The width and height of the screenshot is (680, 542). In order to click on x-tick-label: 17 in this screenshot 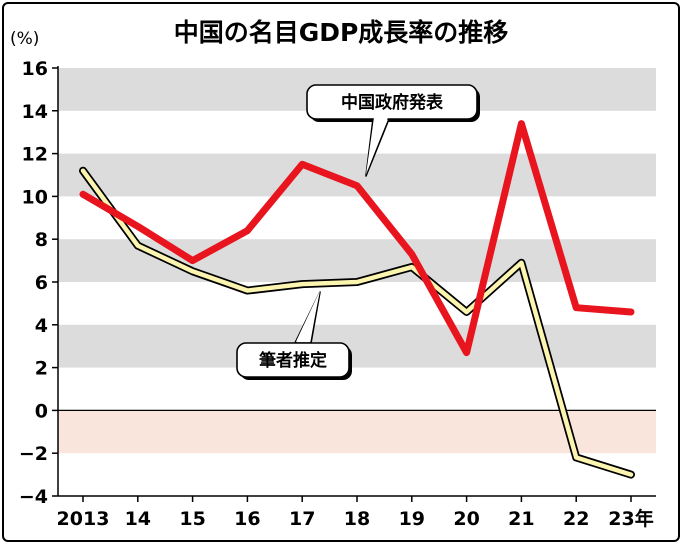, I will do `click(302, 519)`.